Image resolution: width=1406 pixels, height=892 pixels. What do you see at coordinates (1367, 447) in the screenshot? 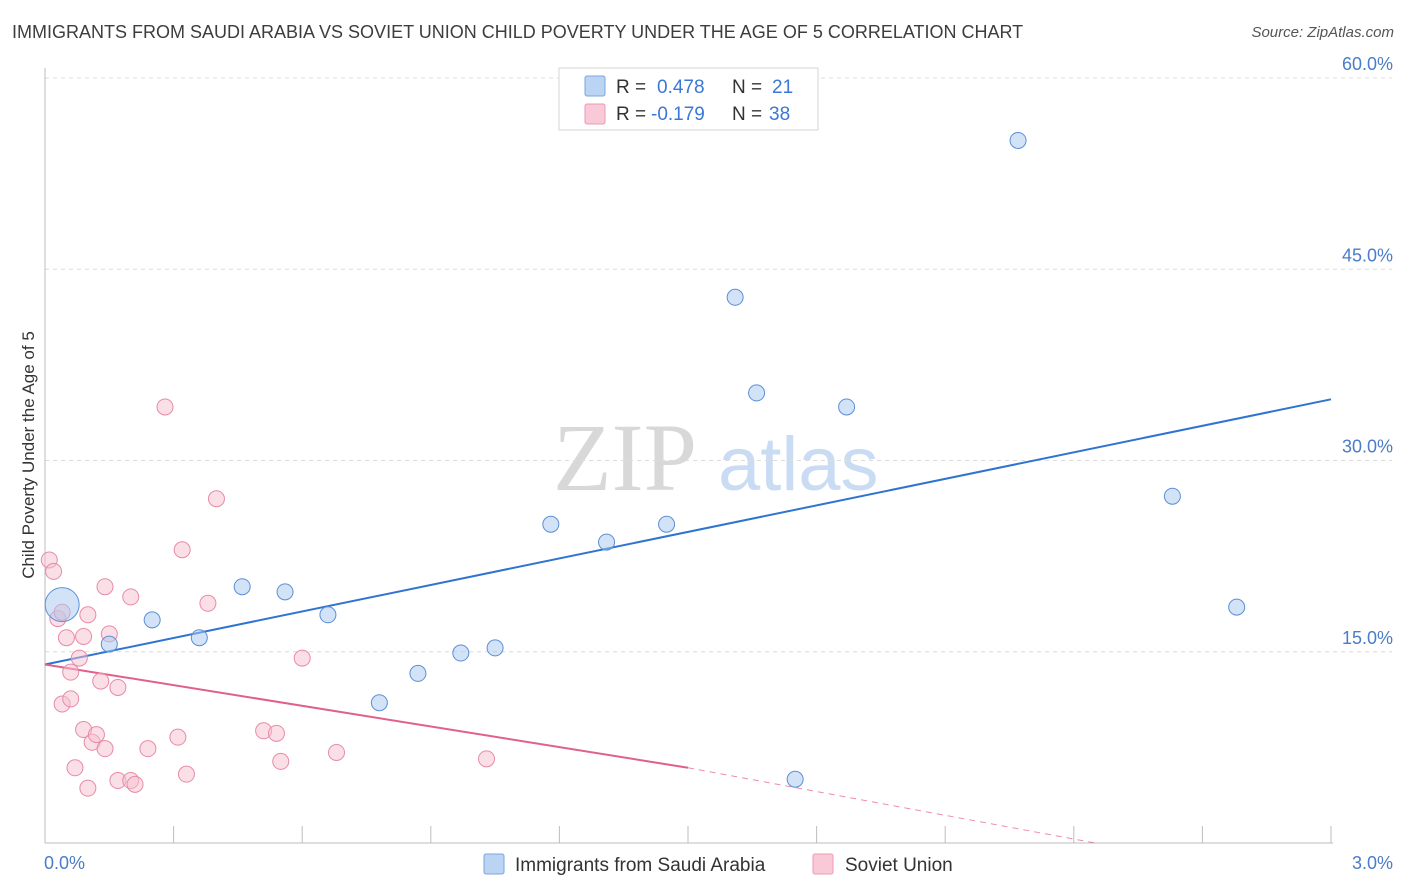
I see `y-tick-label: 30.0%` at bounding box center [1367, 447].